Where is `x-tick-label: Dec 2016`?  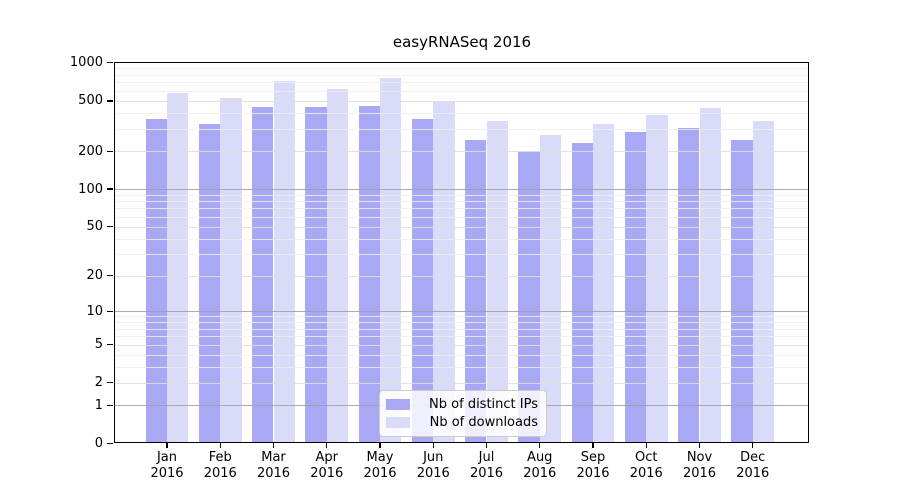 x-tick-label: Dec 2016 is located at coordinates (753, 465).